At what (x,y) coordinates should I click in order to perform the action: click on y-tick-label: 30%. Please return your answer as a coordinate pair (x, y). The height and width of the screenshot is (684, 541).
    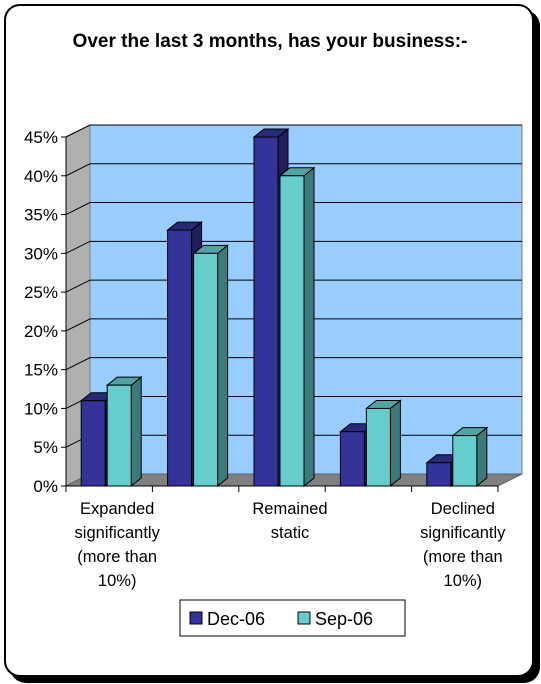
    Looking at the image, I should click on (41, 253).